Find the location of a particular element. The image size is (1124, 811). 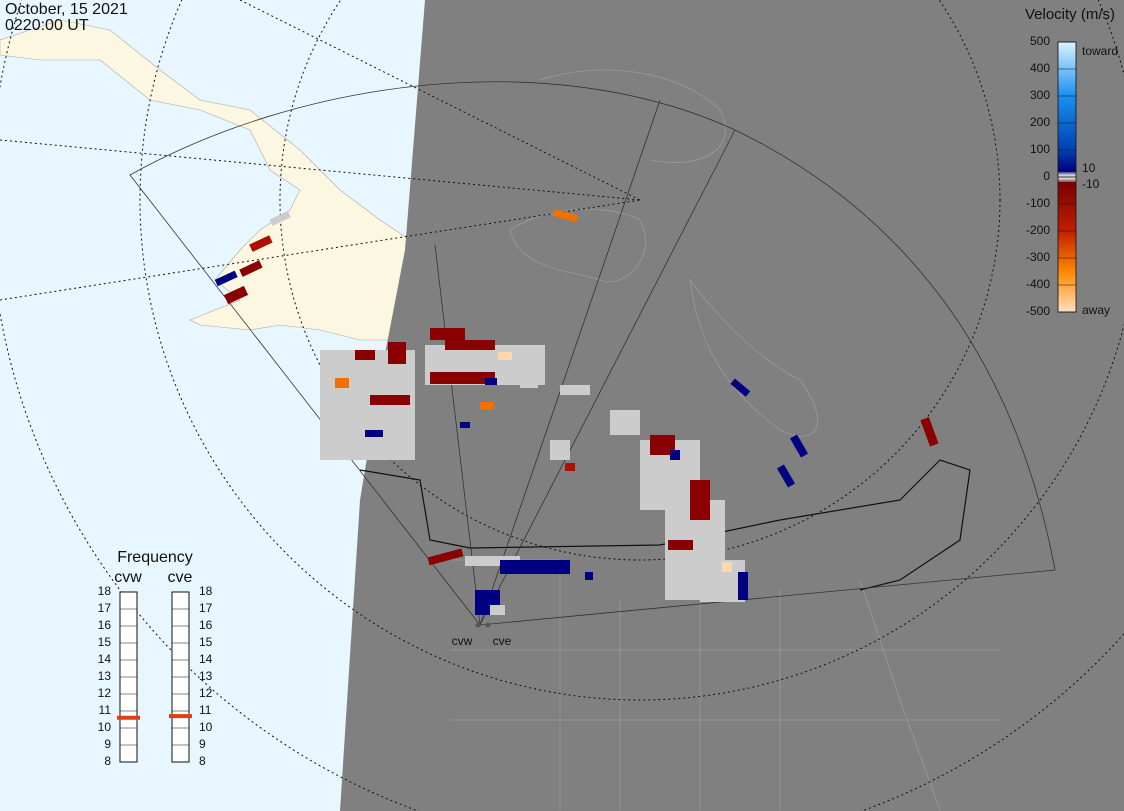

colorbar-bottom-label: away is located at coordinates (1096, 310).